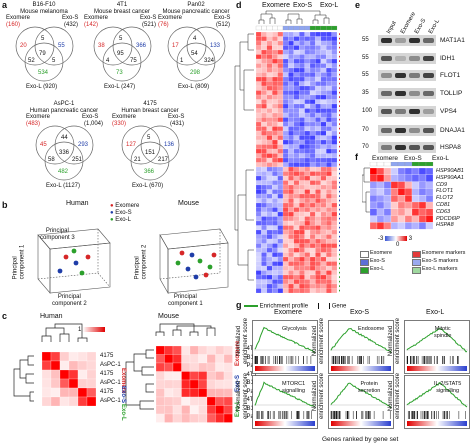 Image resolution: width=474 pixels, height=446 pixels. Describe the element at coordinates (149, 25) in the screenshot. I see `venn-exos-count: (521)` at that location.